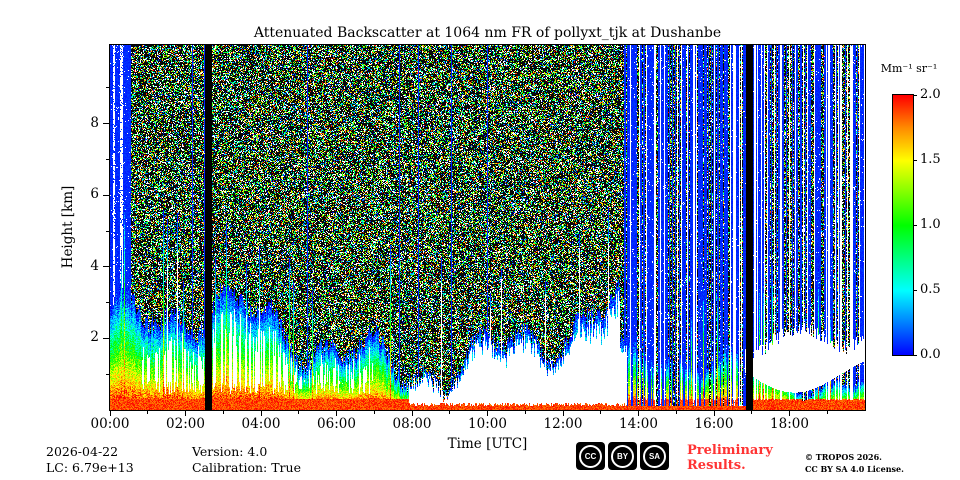  I want to click on x-tick-label: 08:00, so click(412, 424).